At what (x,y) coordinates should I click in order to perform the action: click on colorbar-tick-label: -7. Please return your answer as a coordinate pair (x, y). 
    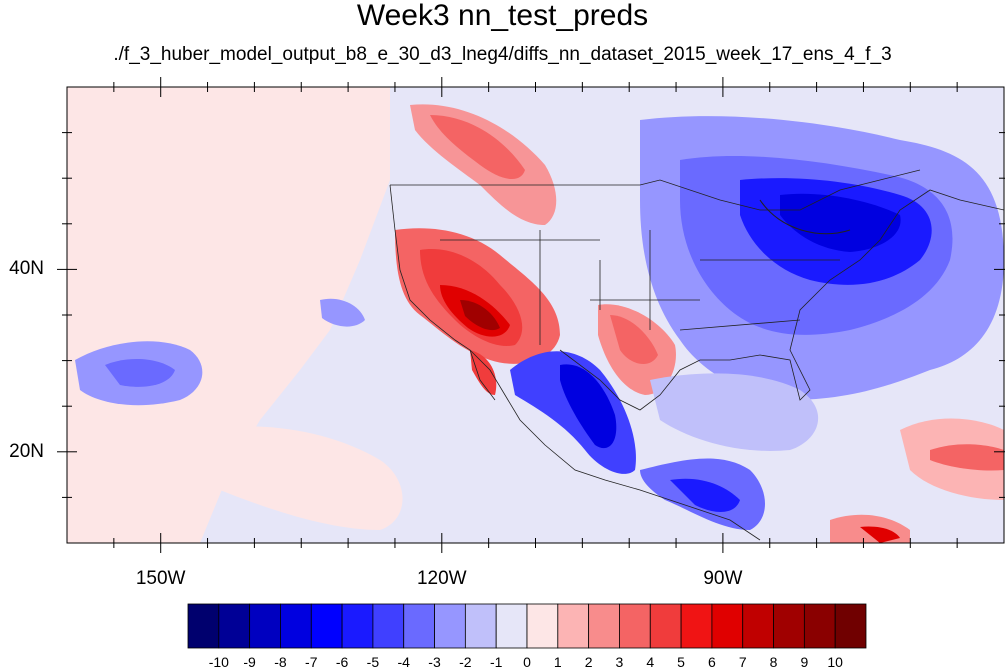
    Looking at the image, I should click on (311, 662).